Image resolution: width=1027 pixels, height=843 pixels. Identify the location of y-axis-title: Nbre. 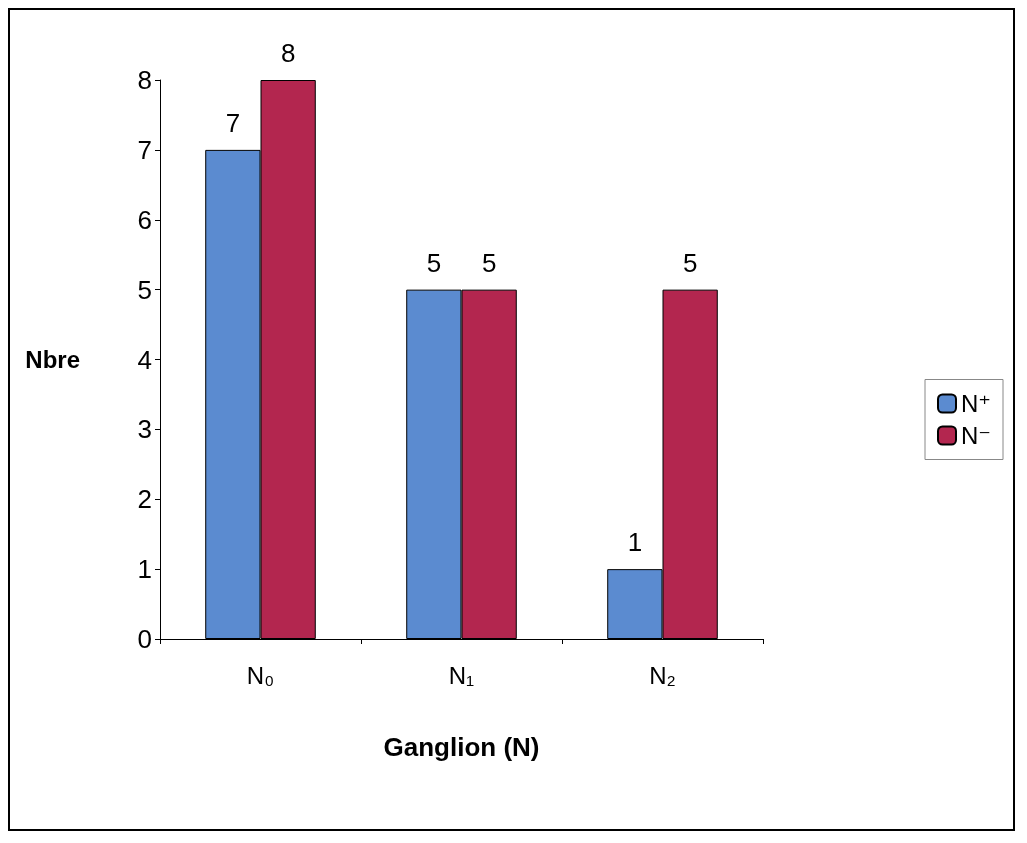
(52, 359).